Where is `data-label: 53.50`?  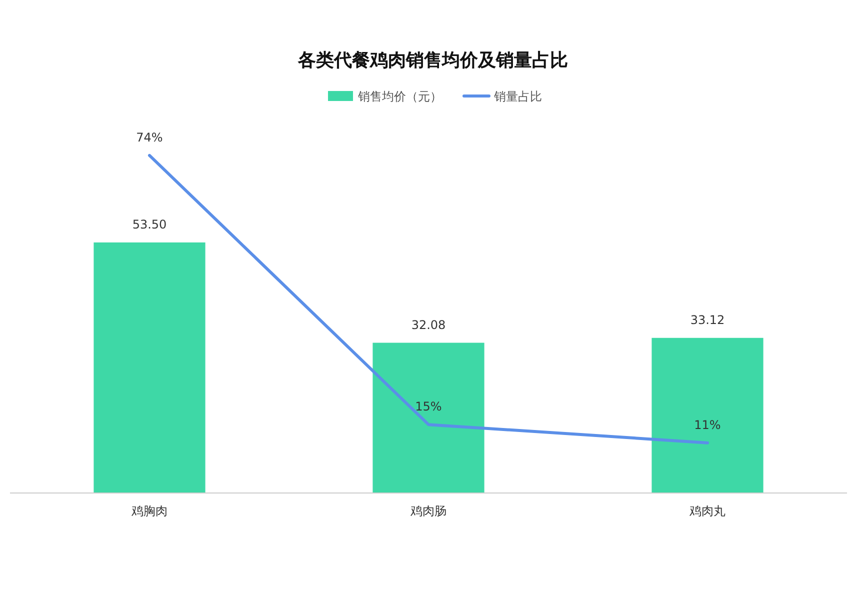
data-label: 53.50 is located at coordinates (149, 224).